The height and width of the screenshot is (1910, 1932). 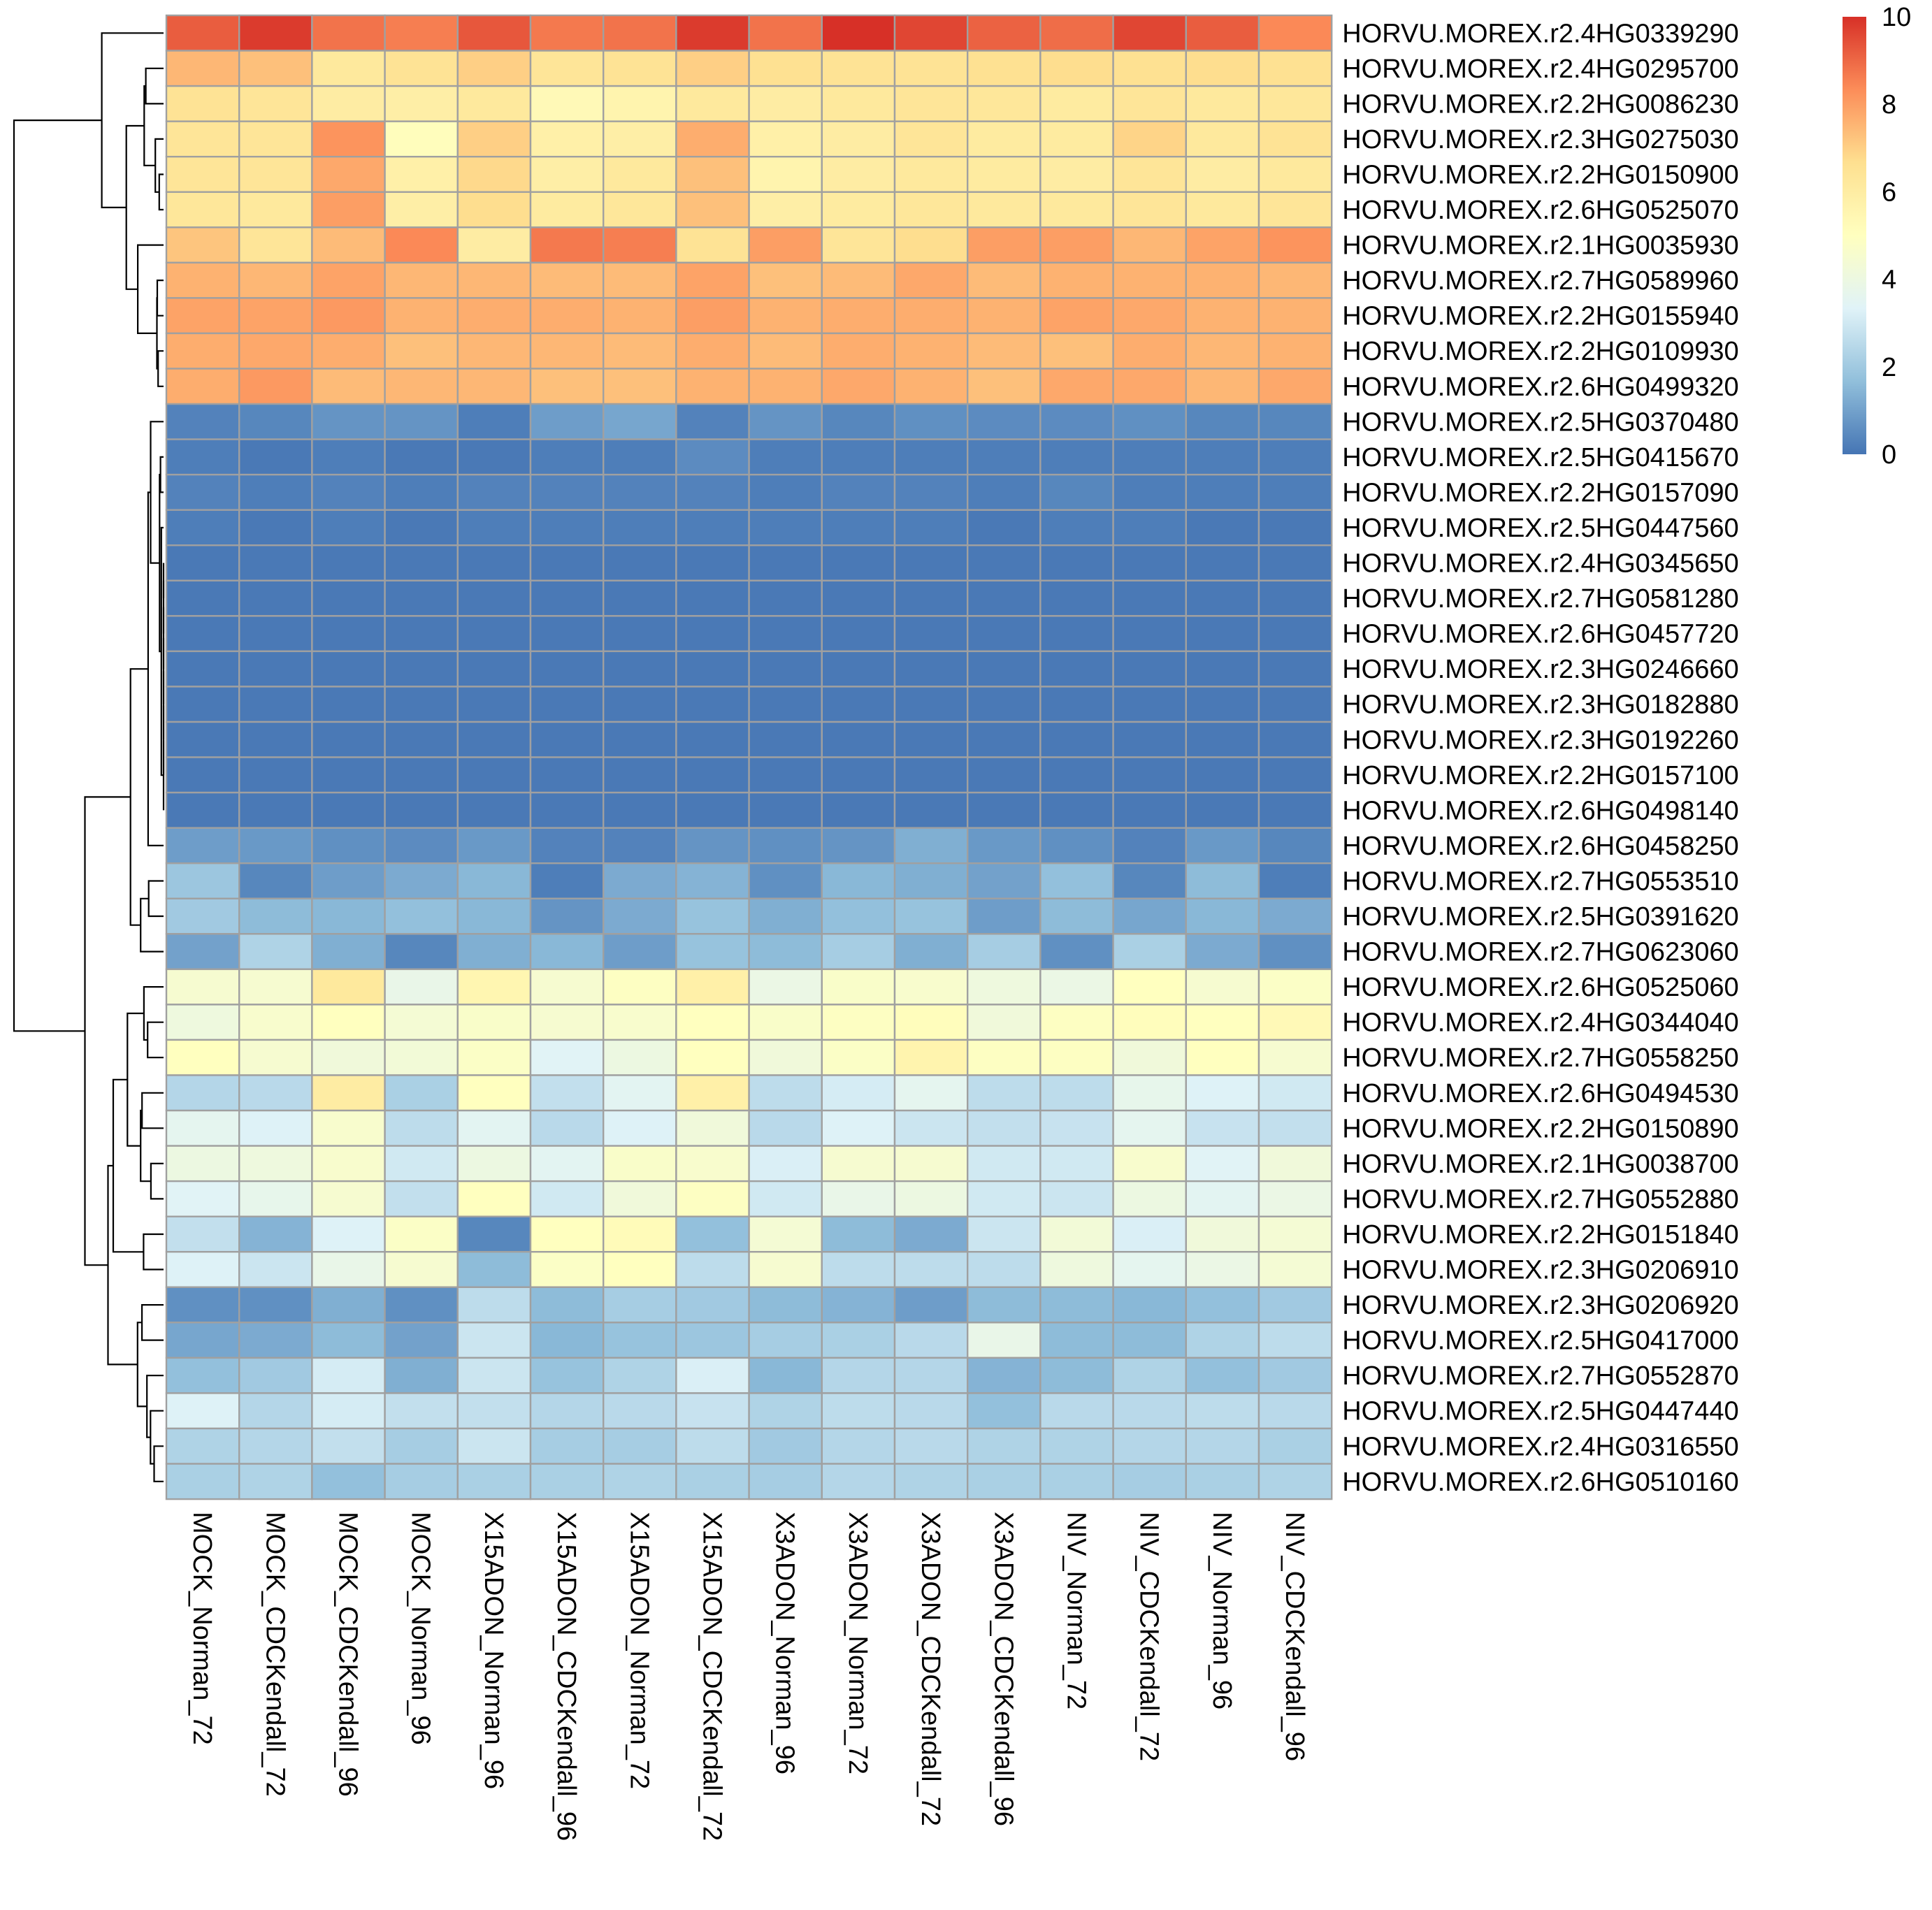 I want to click on row-label: HORVU.MOREX.r2.1HG0038700, so click(x=1540, y=1164).